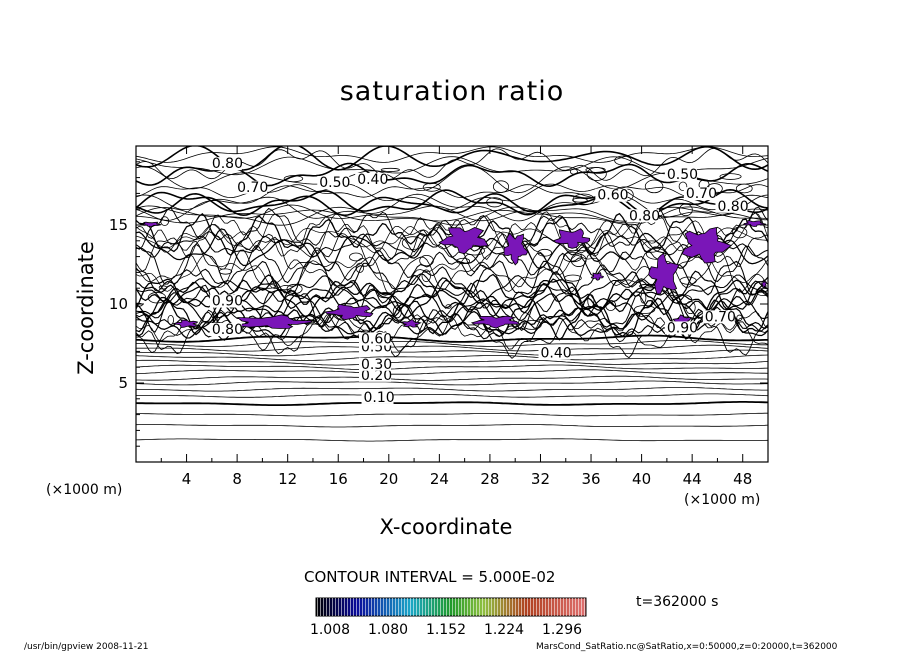  I want to click on chart-title: saturation ratio, so click(452, 91).